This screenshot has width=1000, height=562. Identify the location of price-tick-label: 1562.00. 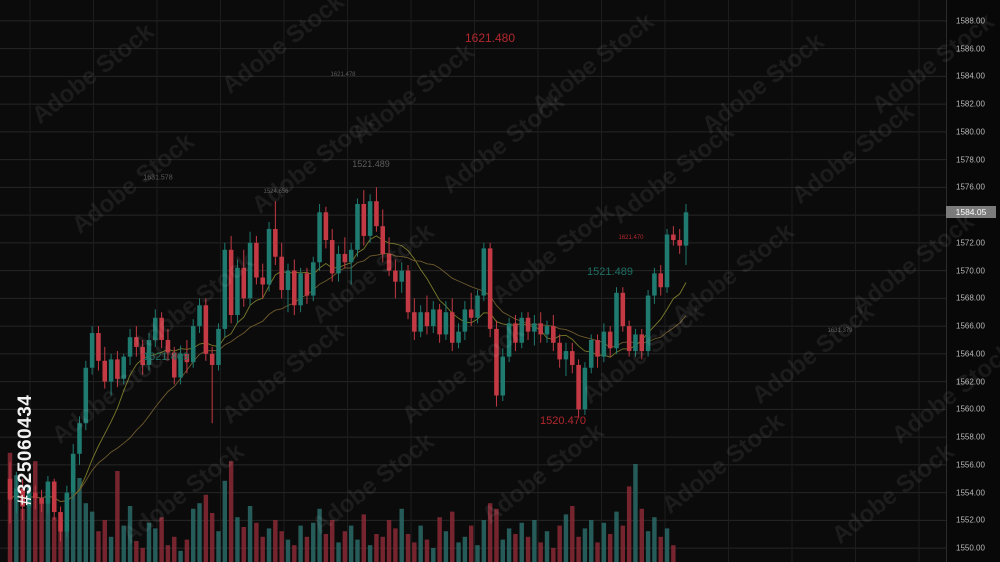
(970, 382).